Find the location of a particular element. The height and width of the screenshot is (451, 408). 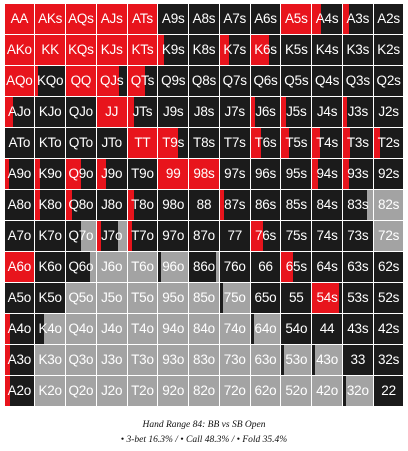

hand-label: A8s is located at coordinates (204, 18).